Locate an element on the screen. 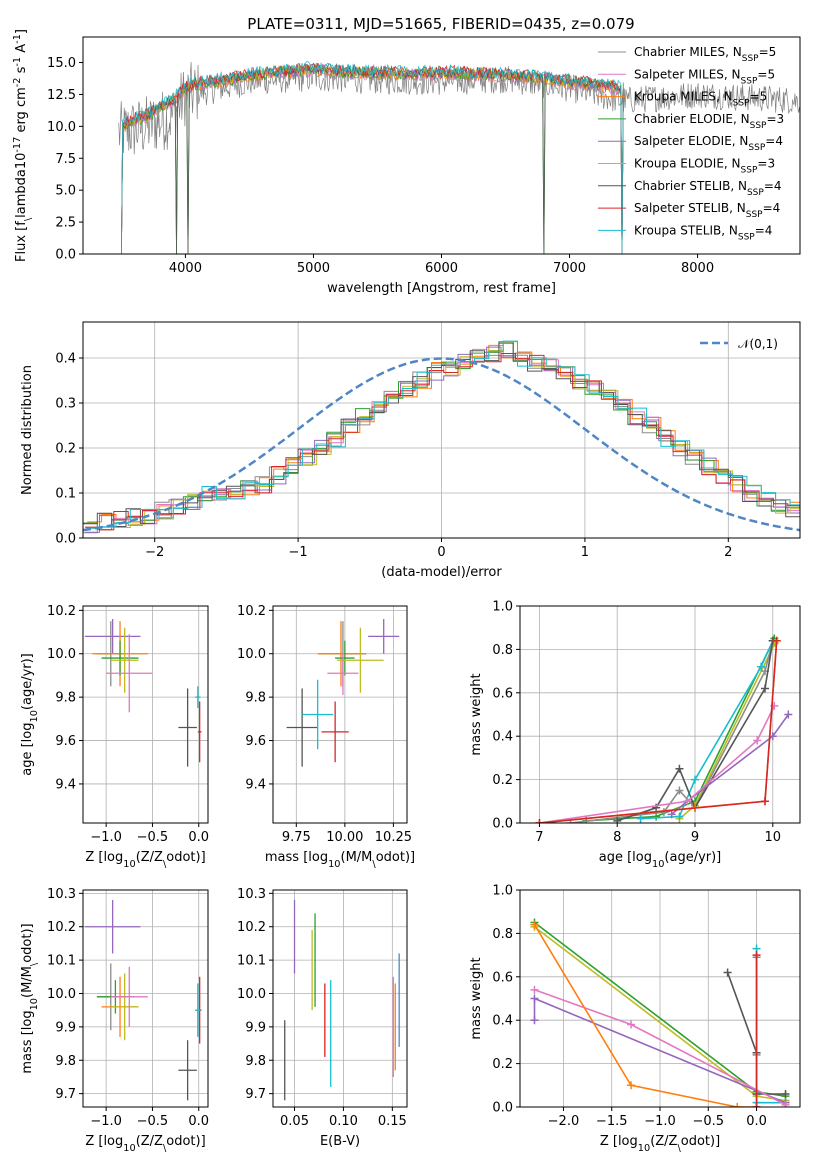 Image resolution: width=819 pixels, height=1170 pixels. x-tick-label: −1 is located at coordinates (298, 552).